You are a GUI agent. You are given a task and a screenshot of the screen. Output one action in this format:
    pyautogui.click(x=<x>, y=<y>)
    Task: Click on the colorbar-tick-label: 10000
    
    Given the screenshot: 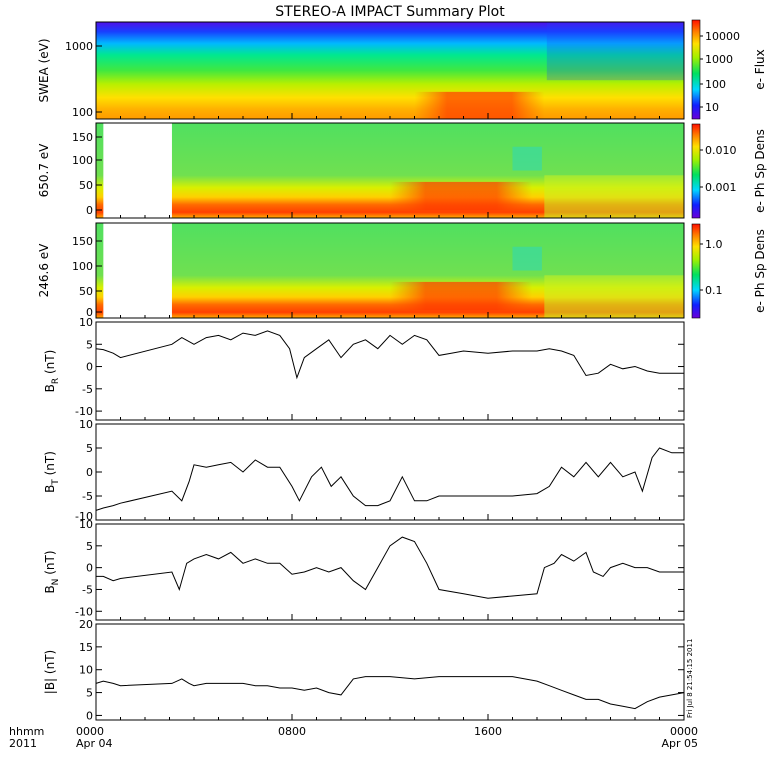 What is the action you would take?
    pyautogui.click(x=722, y=36)
    